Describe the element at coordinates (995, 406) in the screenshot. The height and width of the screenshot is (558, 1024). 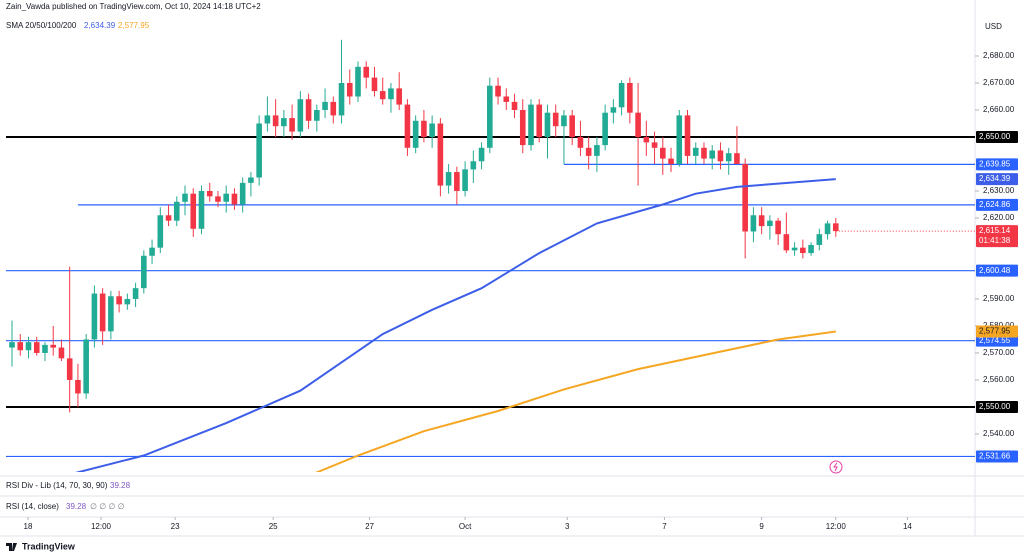
I see `level-label: 2,550.00` at that location.